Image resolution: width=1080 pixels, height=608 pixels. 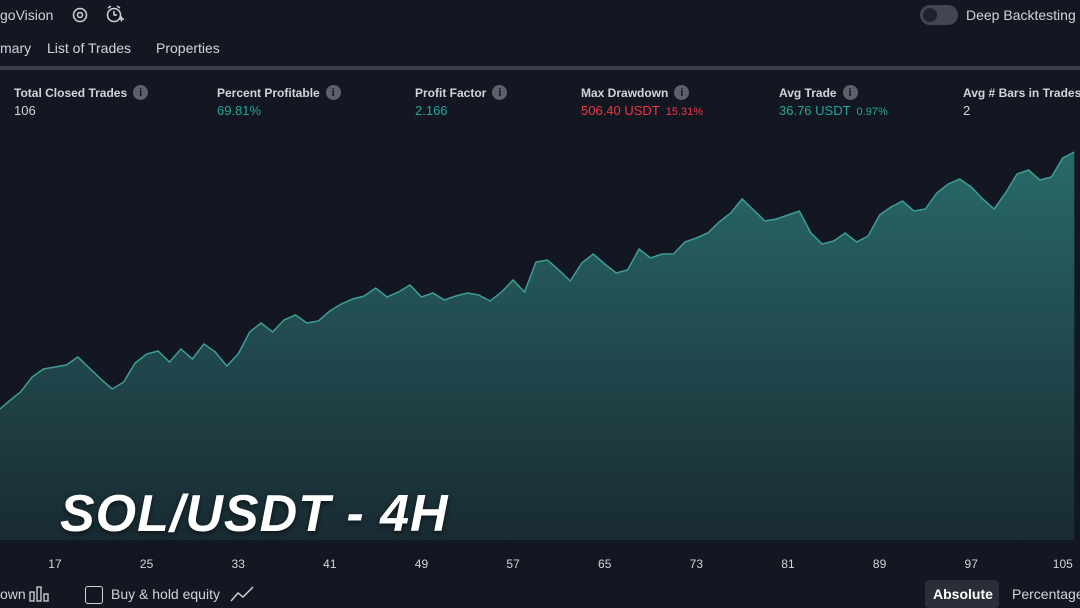 What do you see at coordinates (115, 14) in the screenshot?
I see `alert-icon` at bounding box center [115, 14].